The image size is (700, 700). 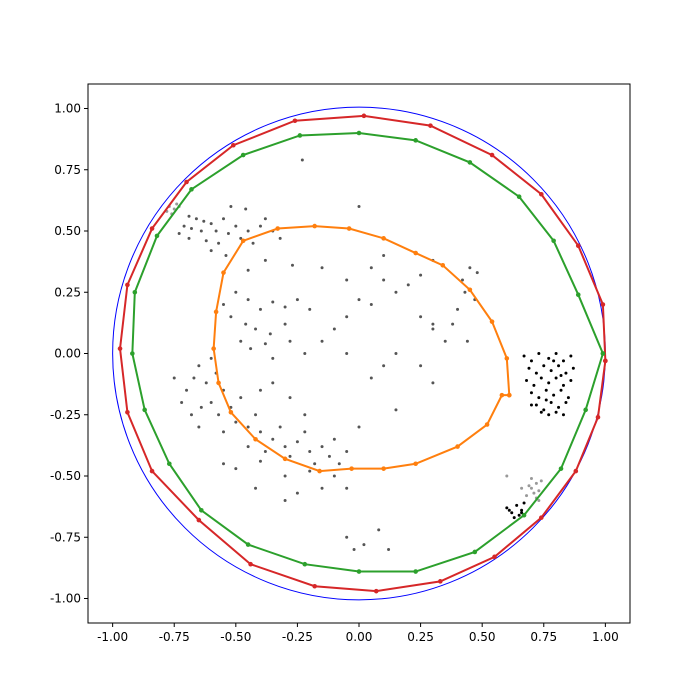 I want to click on y-tick-label: -0.50, so click(x=65, y=476).